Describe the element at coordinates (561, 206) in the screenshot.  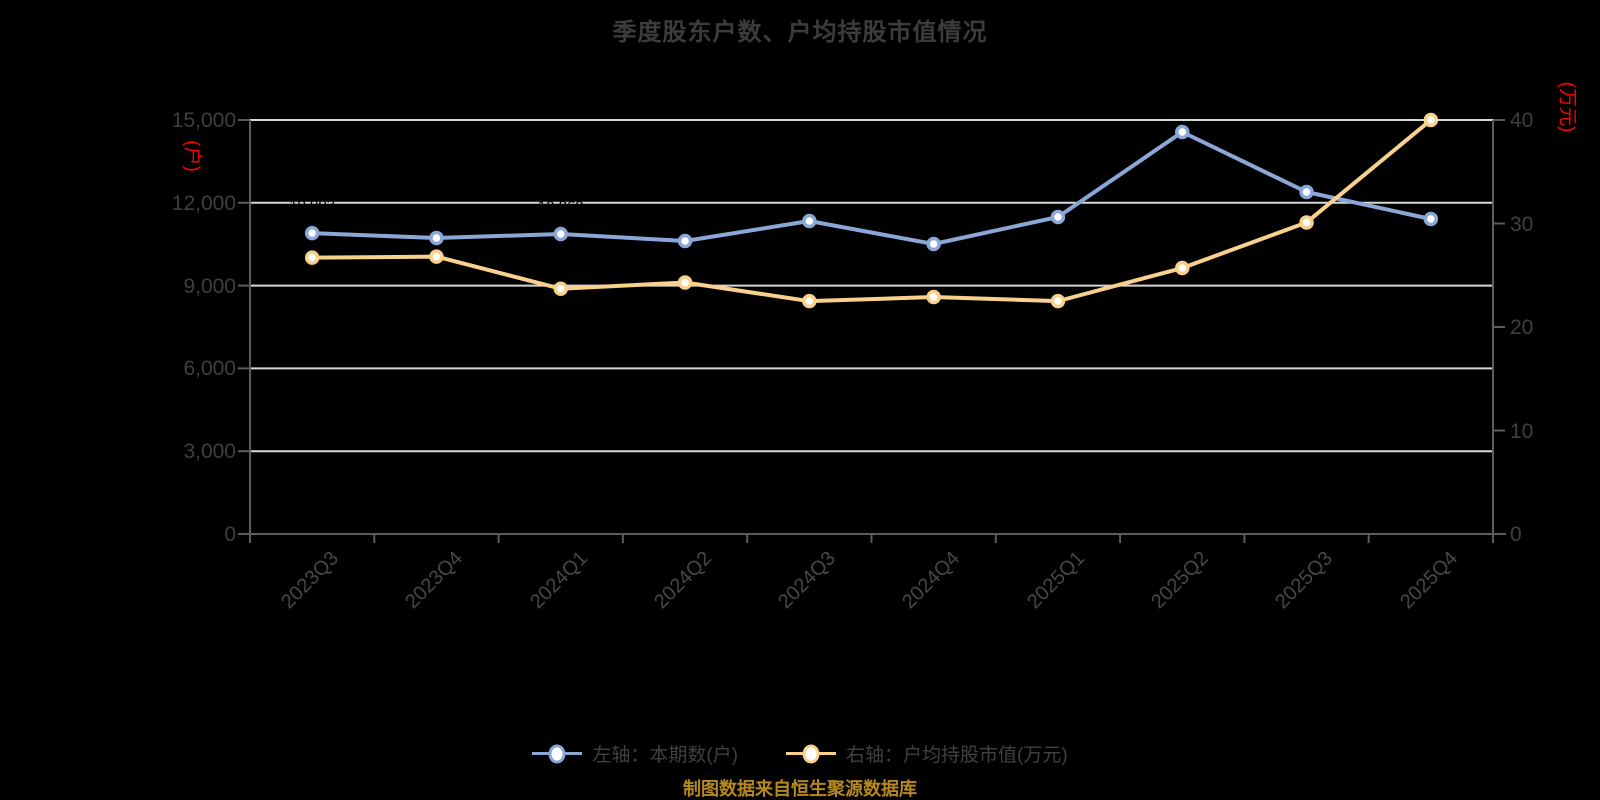
I see `data-label: 10,869` at that location.